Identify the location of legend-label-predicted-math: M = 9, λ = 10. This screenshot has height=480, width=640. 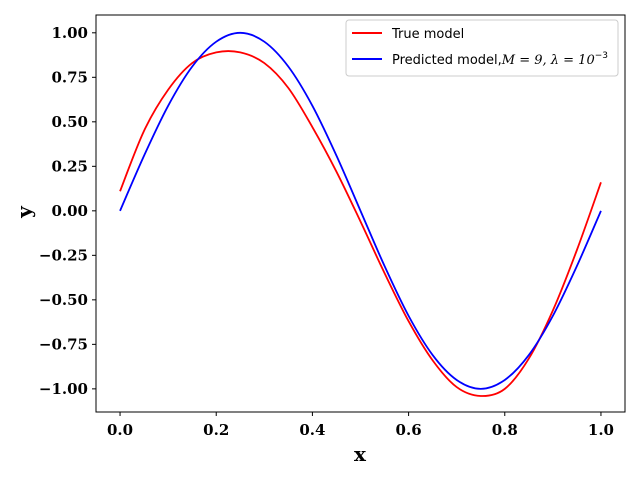
(548, 60).